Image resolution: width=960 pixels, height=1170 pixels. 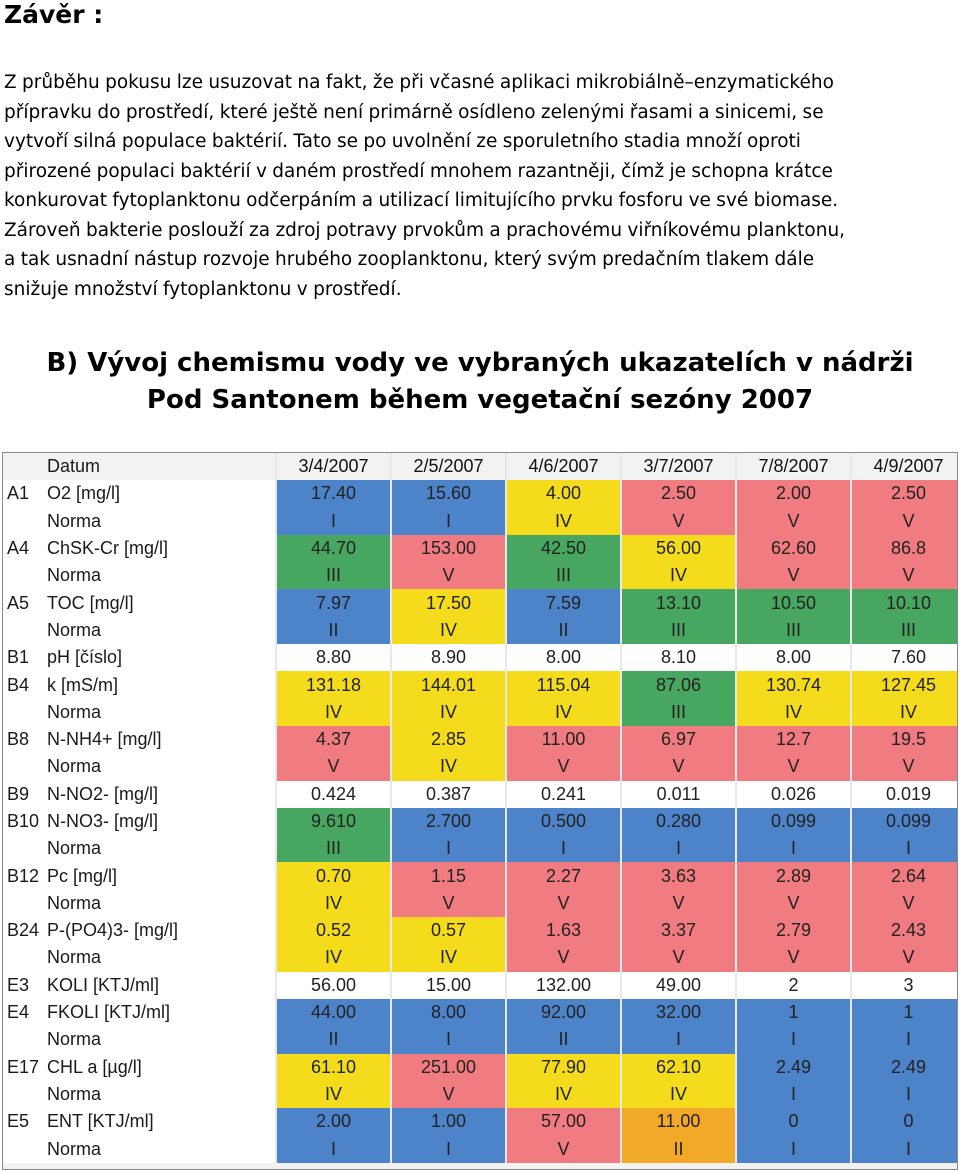 I want to click on table-row: B1 pH [číslo] 8.80 8.90 8.00 8.10 8.00 7.60, so click(x=480, y=658).